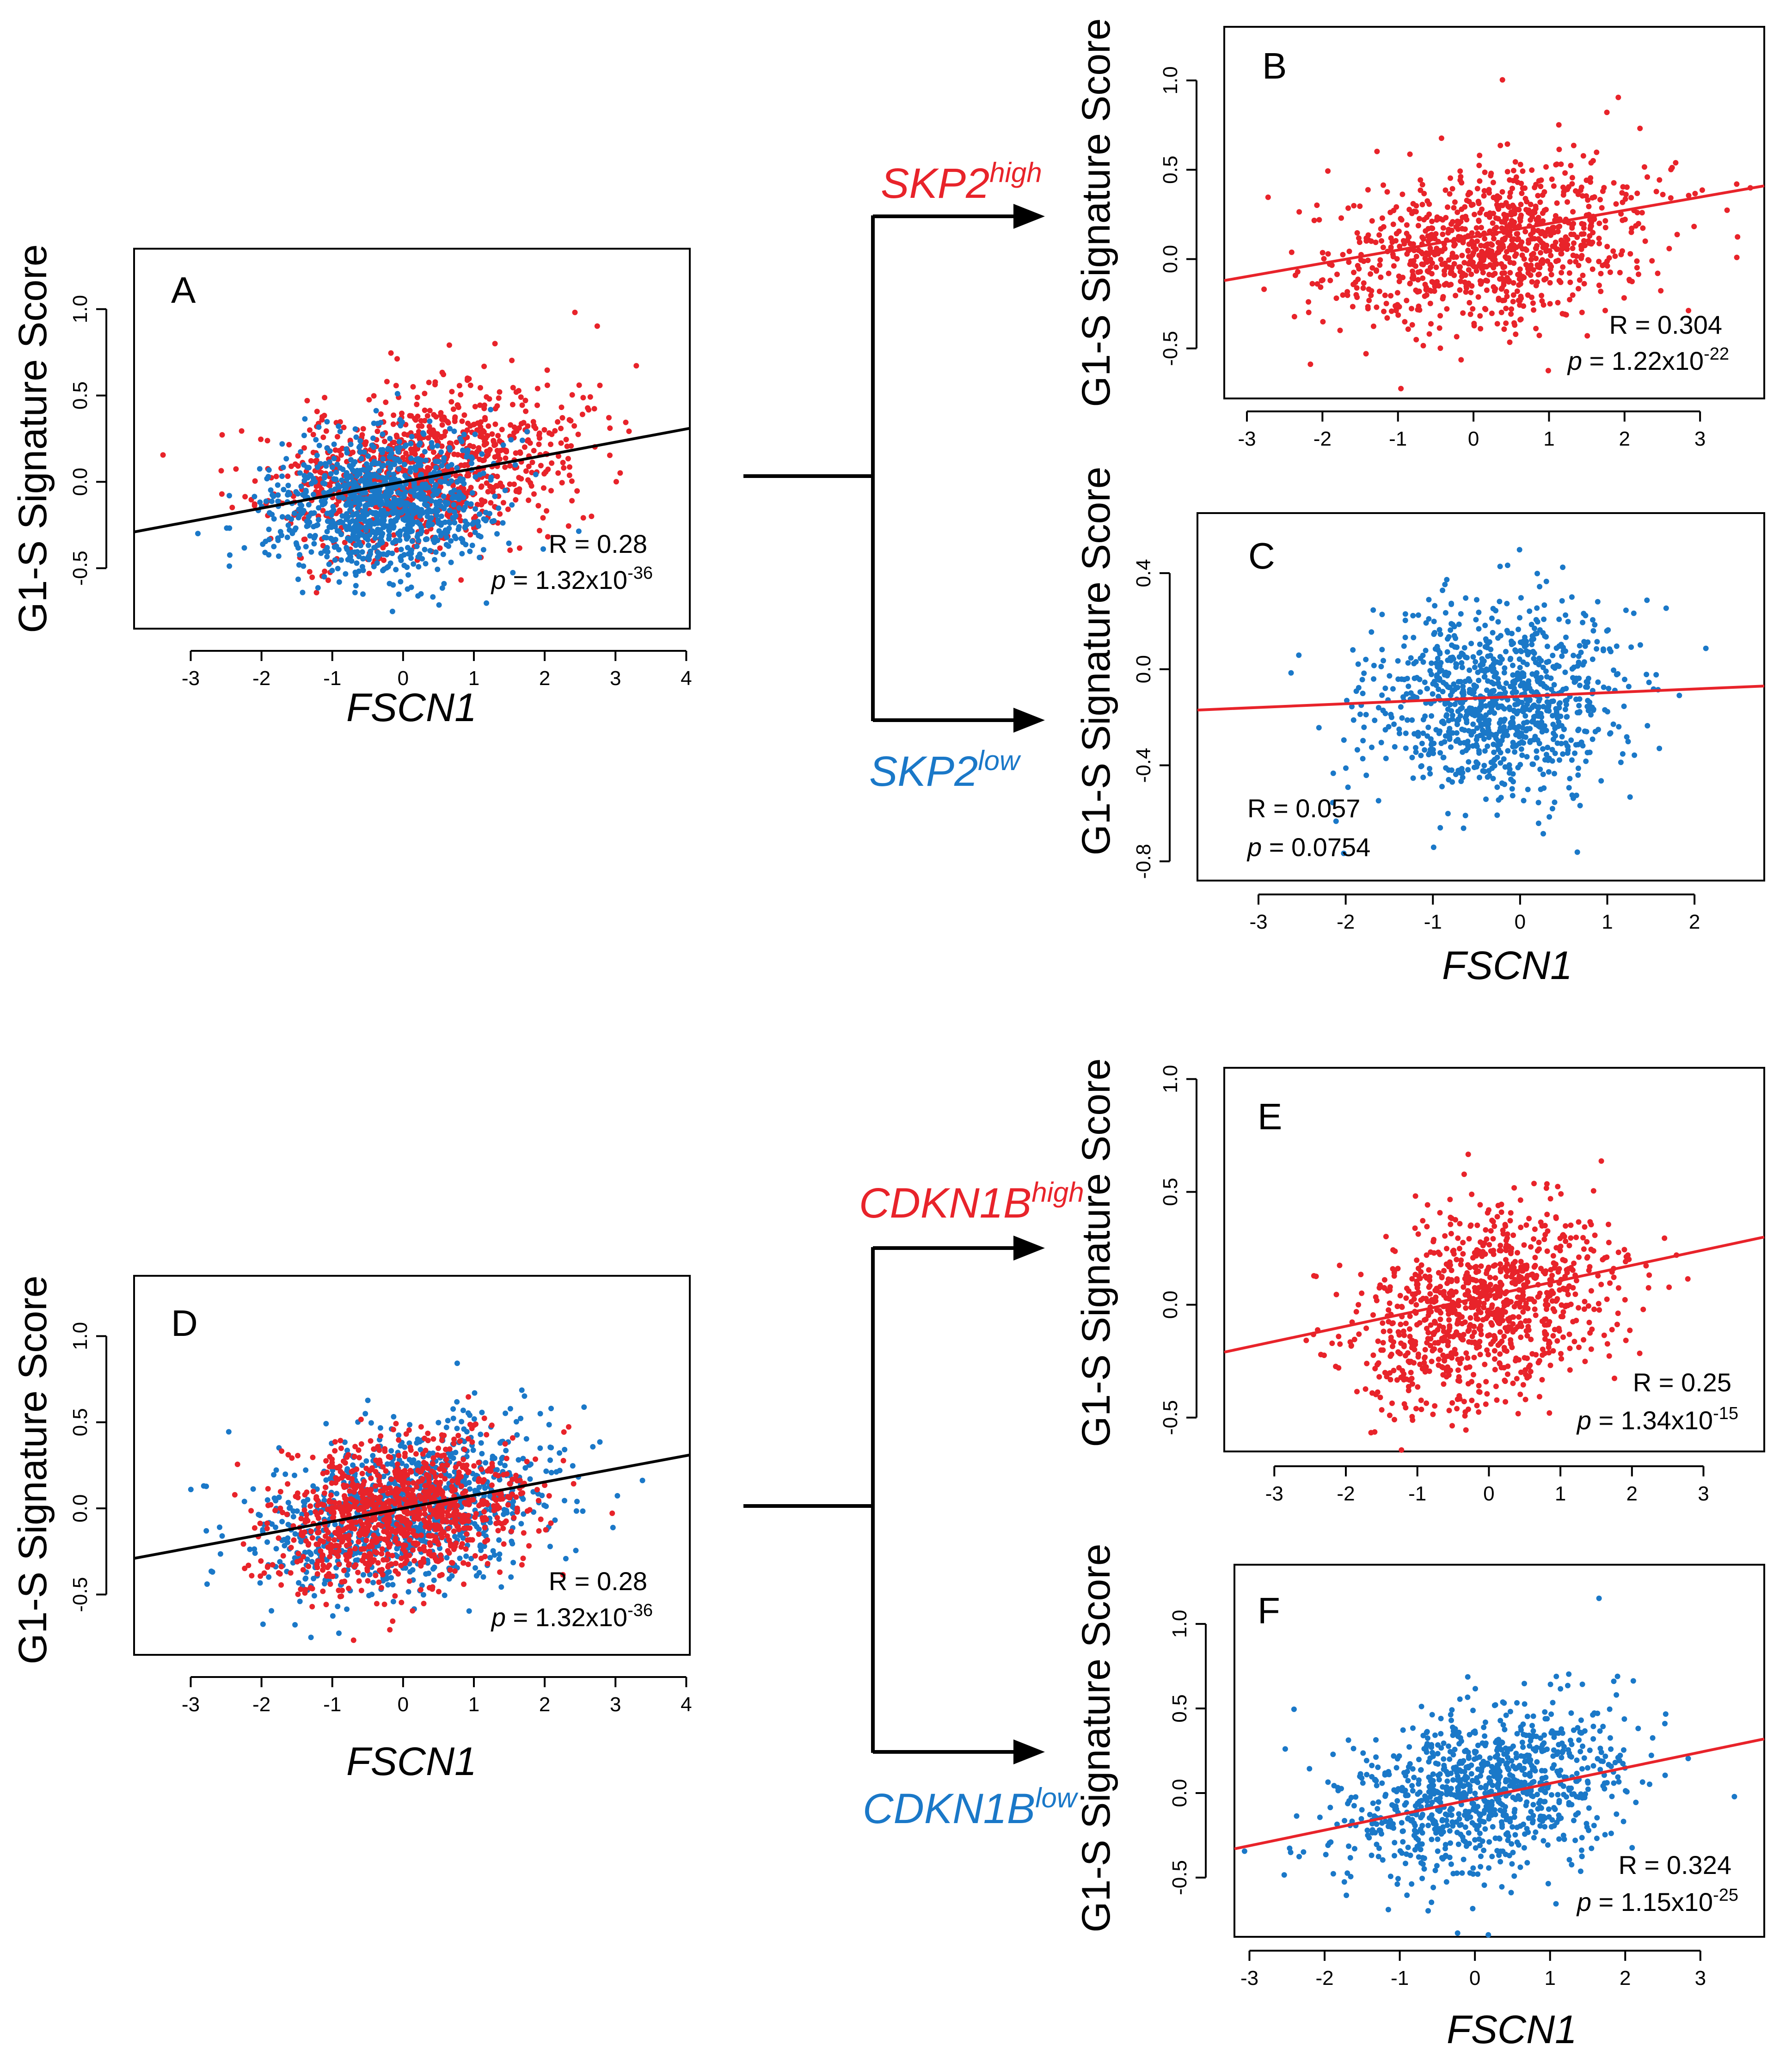  Describe the element at coordinates (1694, 922) in the screenshot. I see `x-tick-label-C: 2` at that location.